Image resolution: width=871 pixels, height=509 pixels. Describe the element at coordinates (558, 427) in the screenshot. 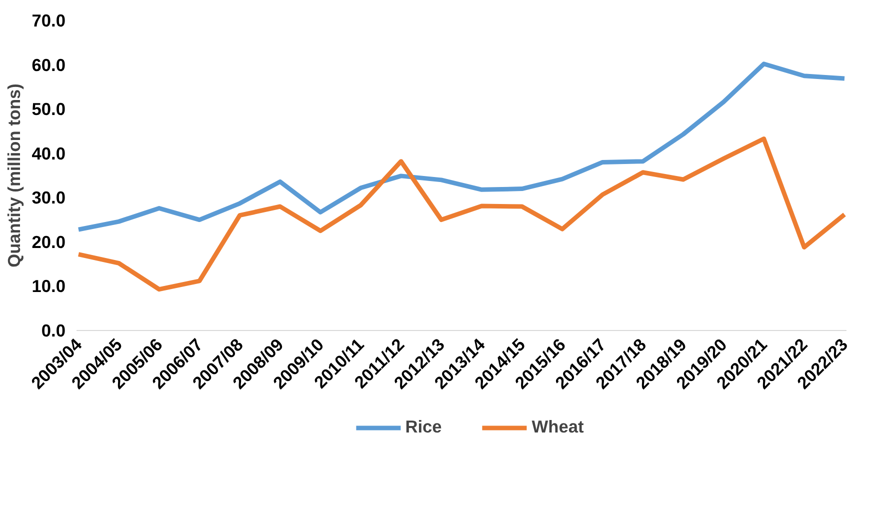

I see `legend-label: Wheat` at that location.